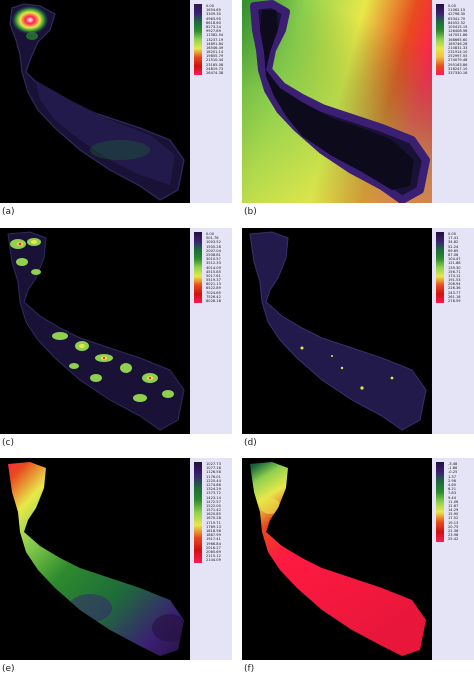  What do you see at coordinates (213, 14) in the screenshot?
I see `legend-a-tick: 3309.30` at bounding box center [213, 14].